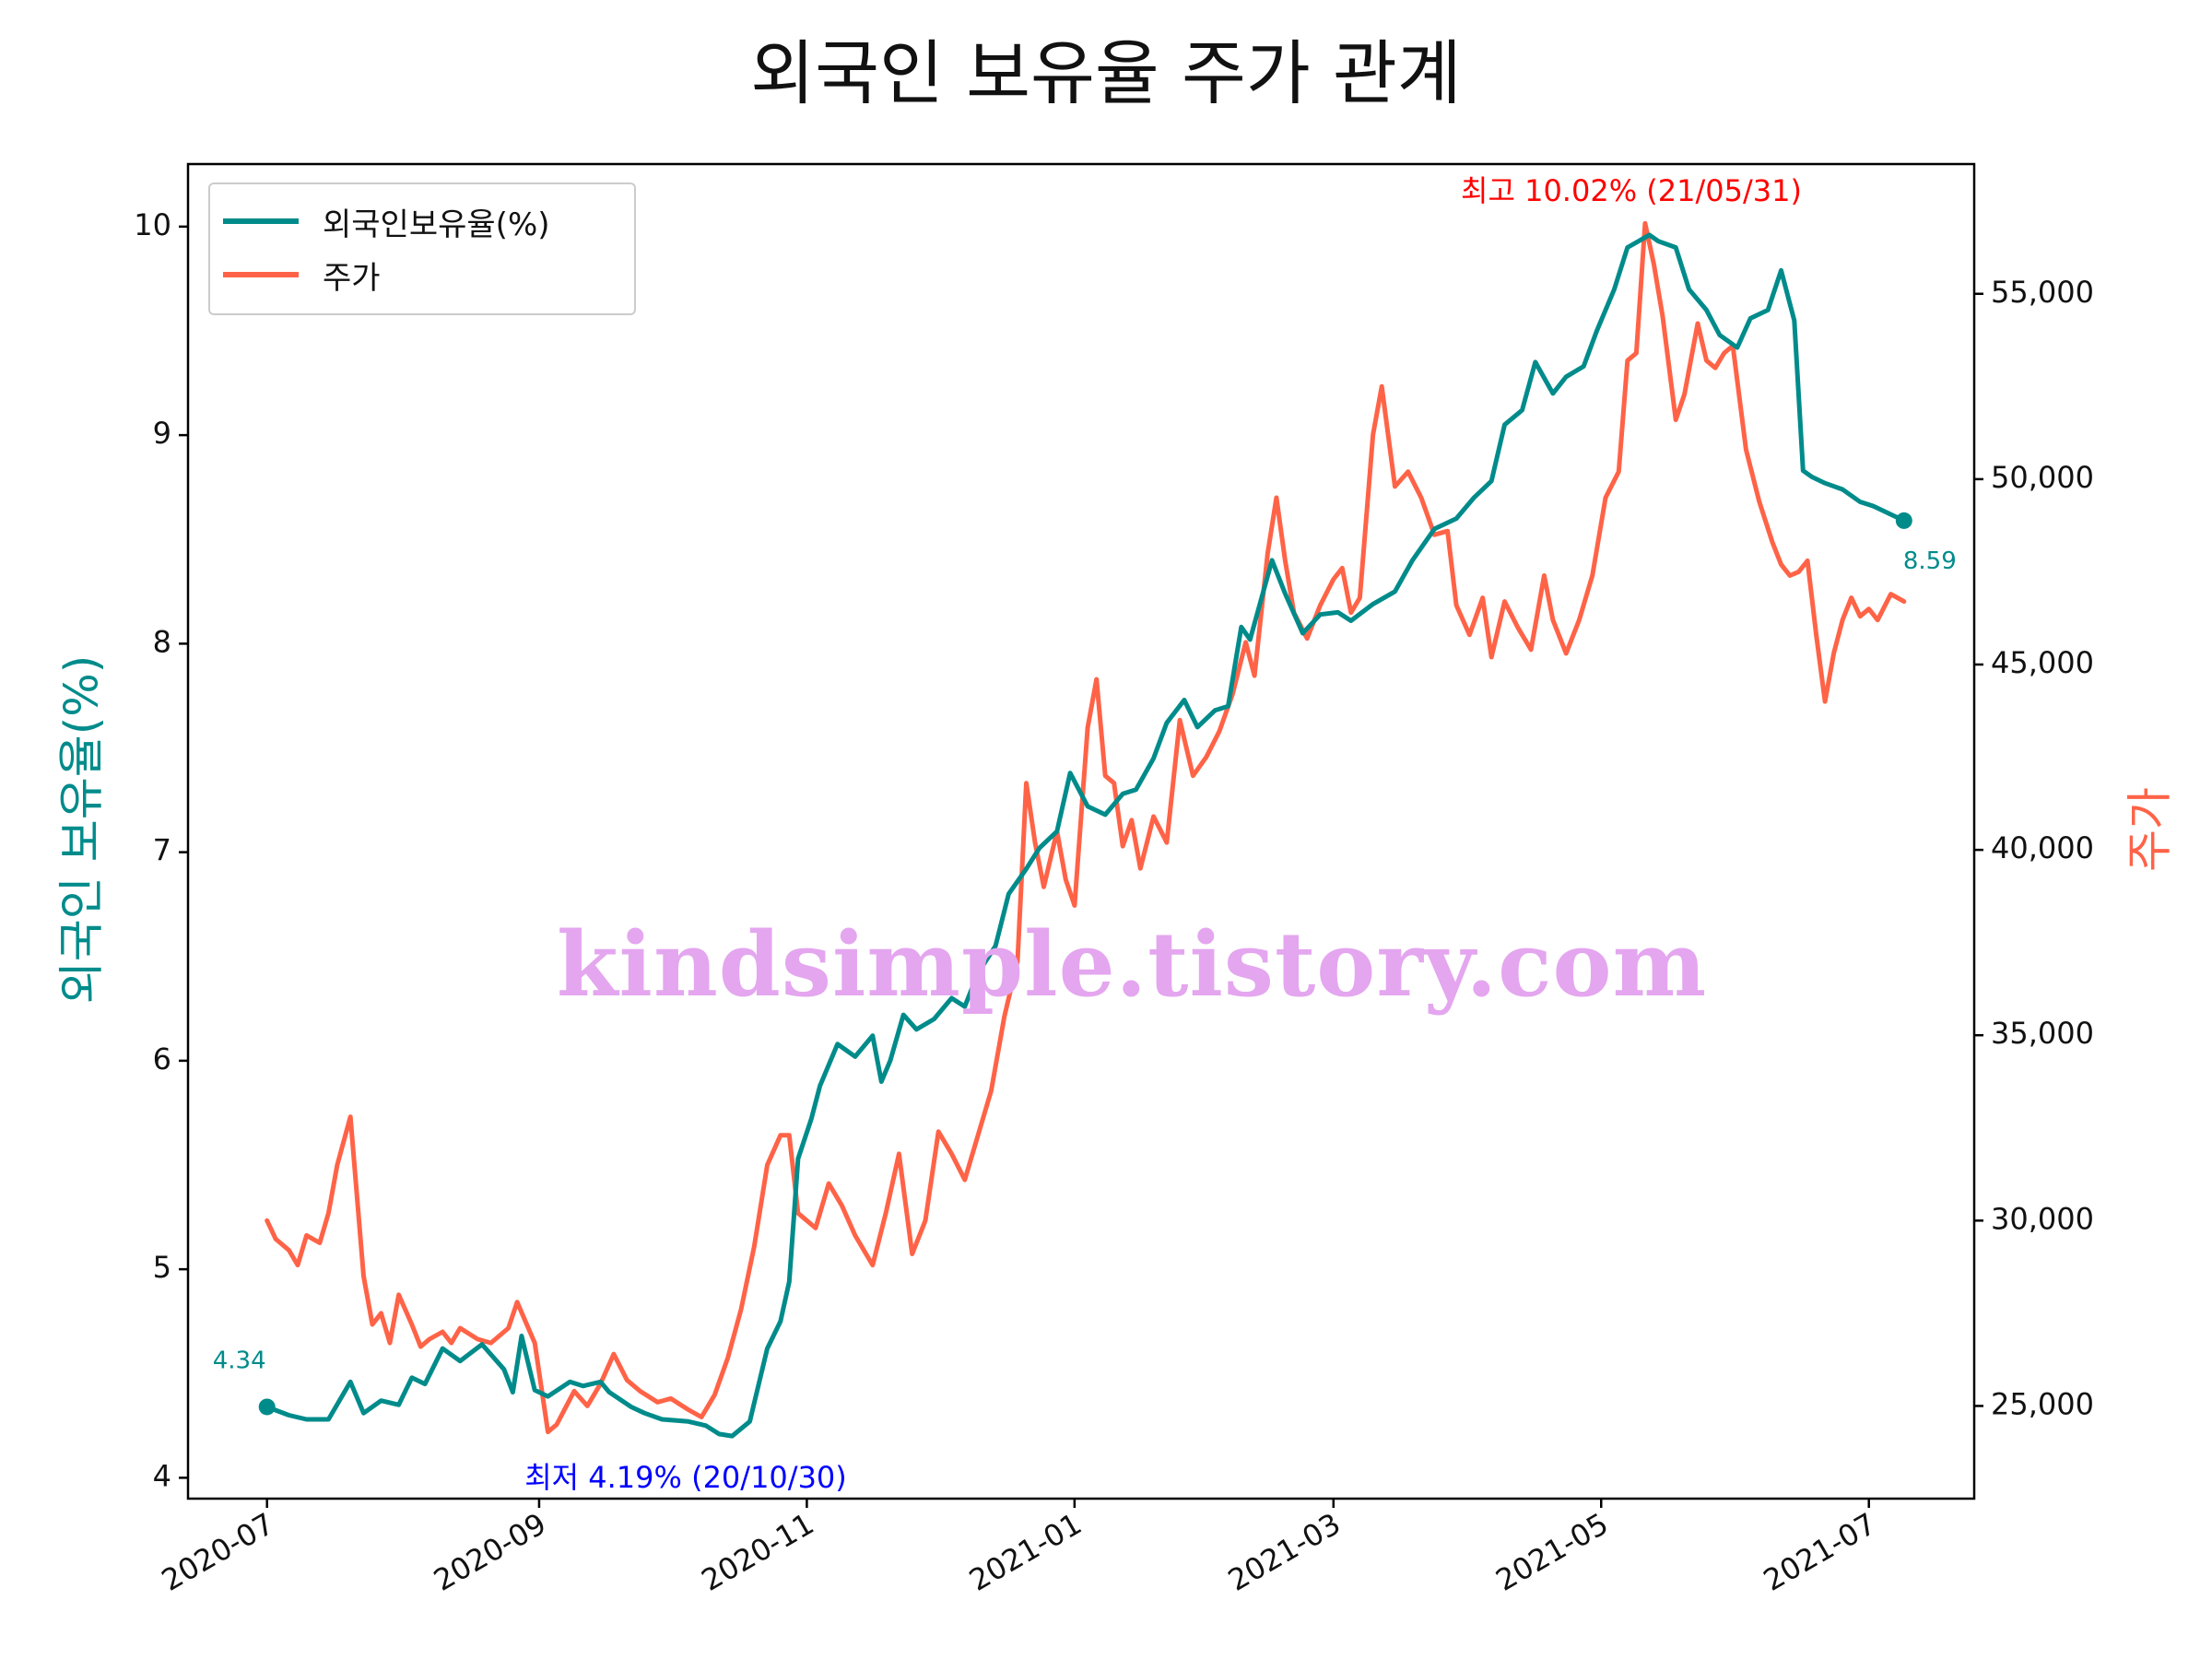 Image resolution: width=2212 pixels, height=1659 pixels. Describe the element at coordinates (218, 1552) in the screenshot. I see `x-tick-label: 2020-07` at that location.